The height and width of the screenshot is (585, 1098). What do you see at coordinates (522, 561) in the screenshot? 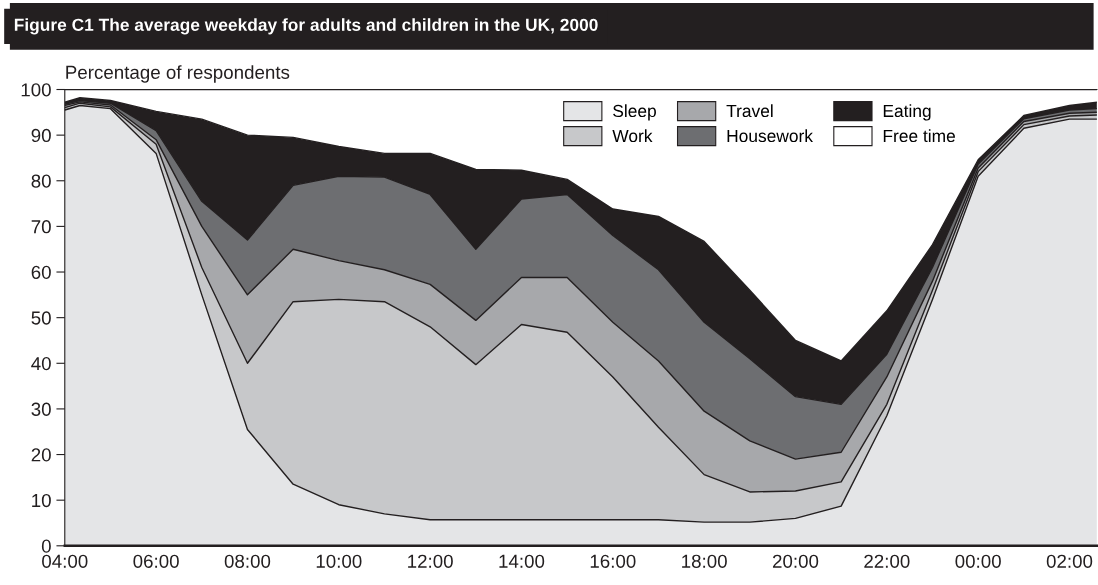
I see `x-tick-label: 14:00` at bounding box center [522, 561].